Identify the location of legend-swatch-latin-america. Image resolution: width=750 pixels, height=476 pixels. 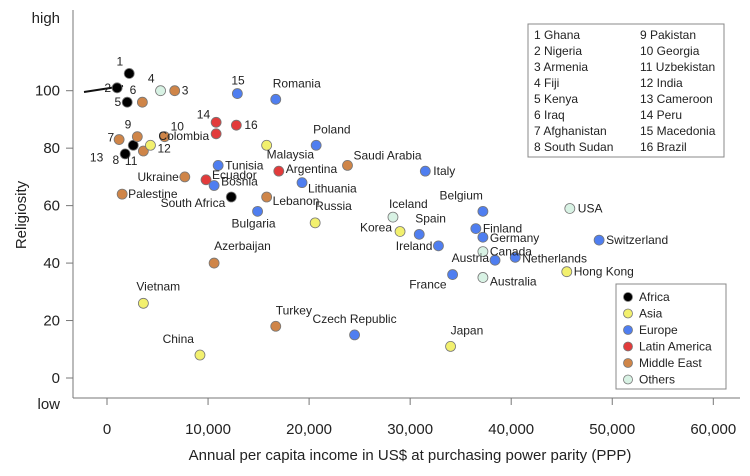
(628, 346).